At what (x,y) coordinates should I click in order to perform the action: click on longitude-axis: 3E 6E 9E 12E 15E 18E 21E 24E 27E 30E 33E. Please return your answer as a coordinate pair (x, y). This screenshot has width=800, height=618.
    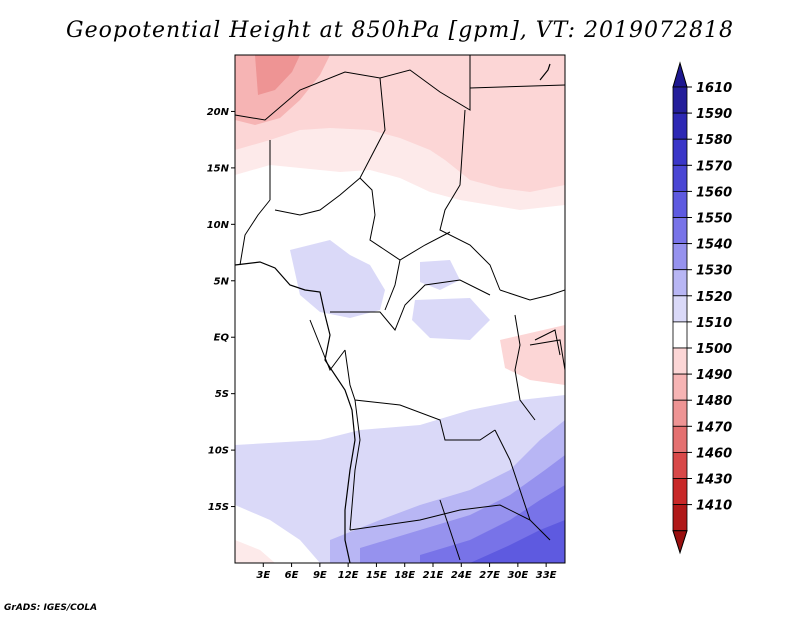
    Looking at the image, I should click on (406, 572).